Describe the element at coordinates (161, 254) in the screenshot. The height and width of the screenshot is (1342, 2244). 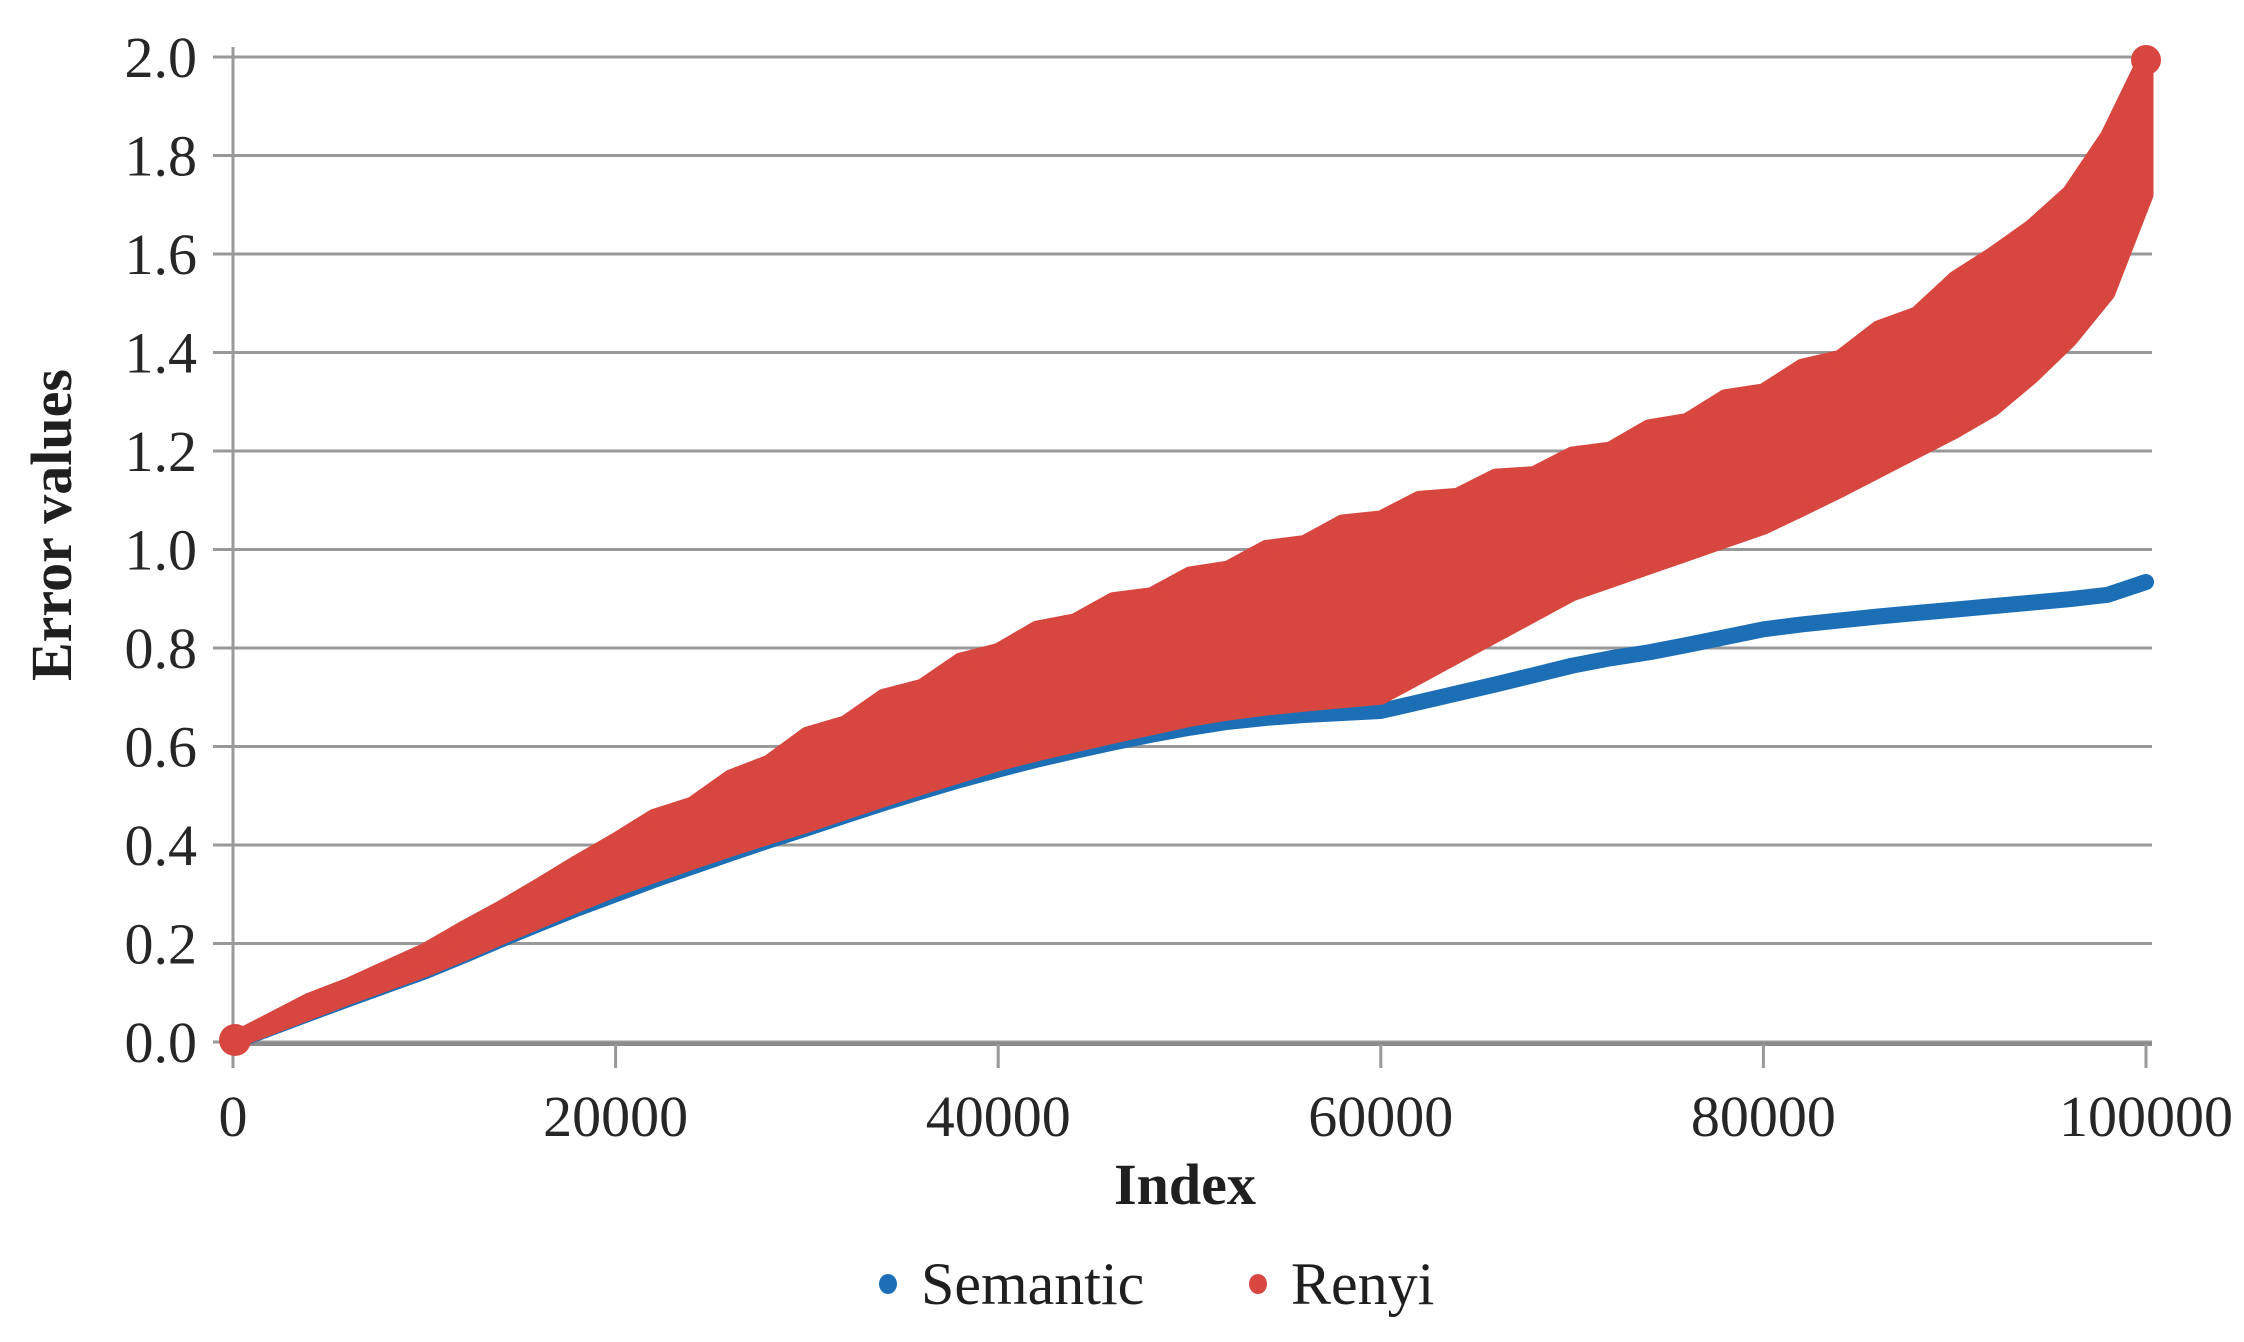
I see `y-tick-label: 1.6` at that location.